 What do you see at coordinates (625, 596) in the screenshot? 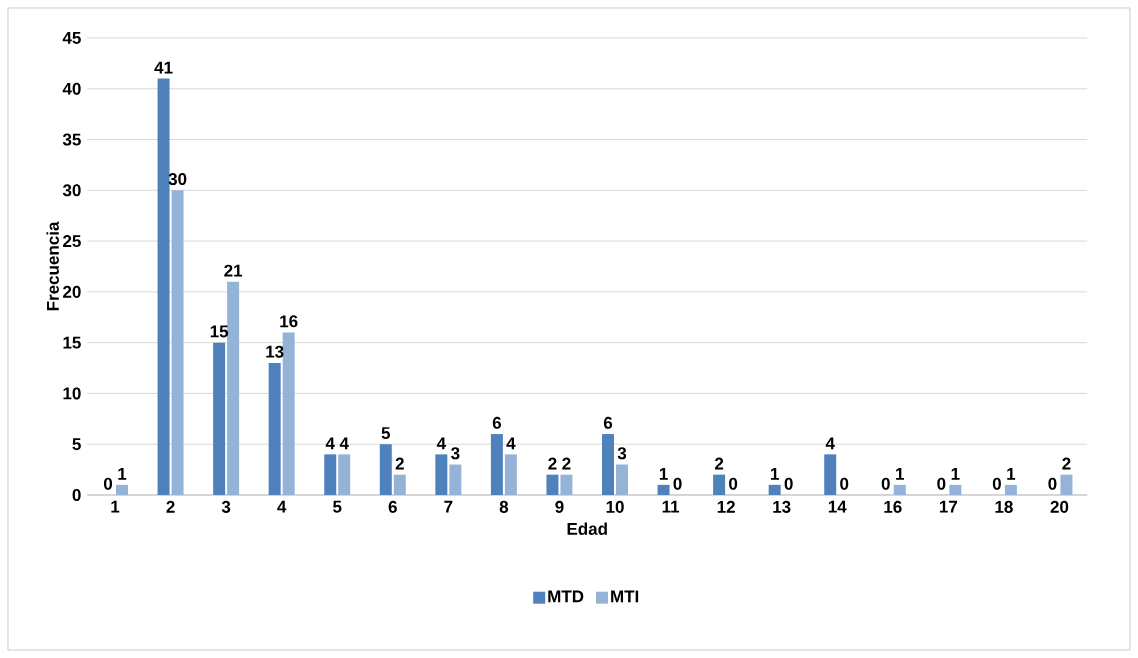
I see `legend-label: MTI` at bounding box center [625, 596].